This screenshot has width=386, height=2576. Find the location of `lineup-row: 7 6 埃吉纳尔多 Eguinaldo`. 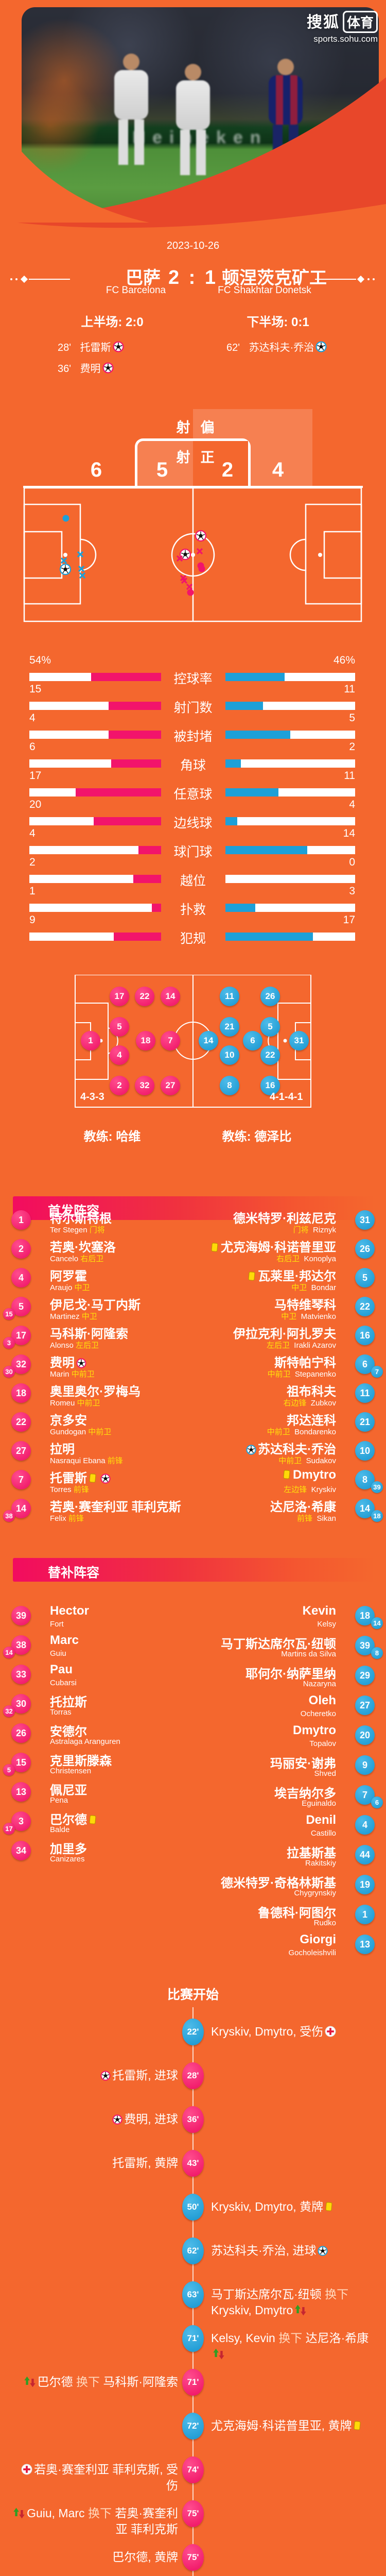

lineup-row: 7 6 埃吉纳尔多 Eguinaldo is located at coordinates (193, 1799).